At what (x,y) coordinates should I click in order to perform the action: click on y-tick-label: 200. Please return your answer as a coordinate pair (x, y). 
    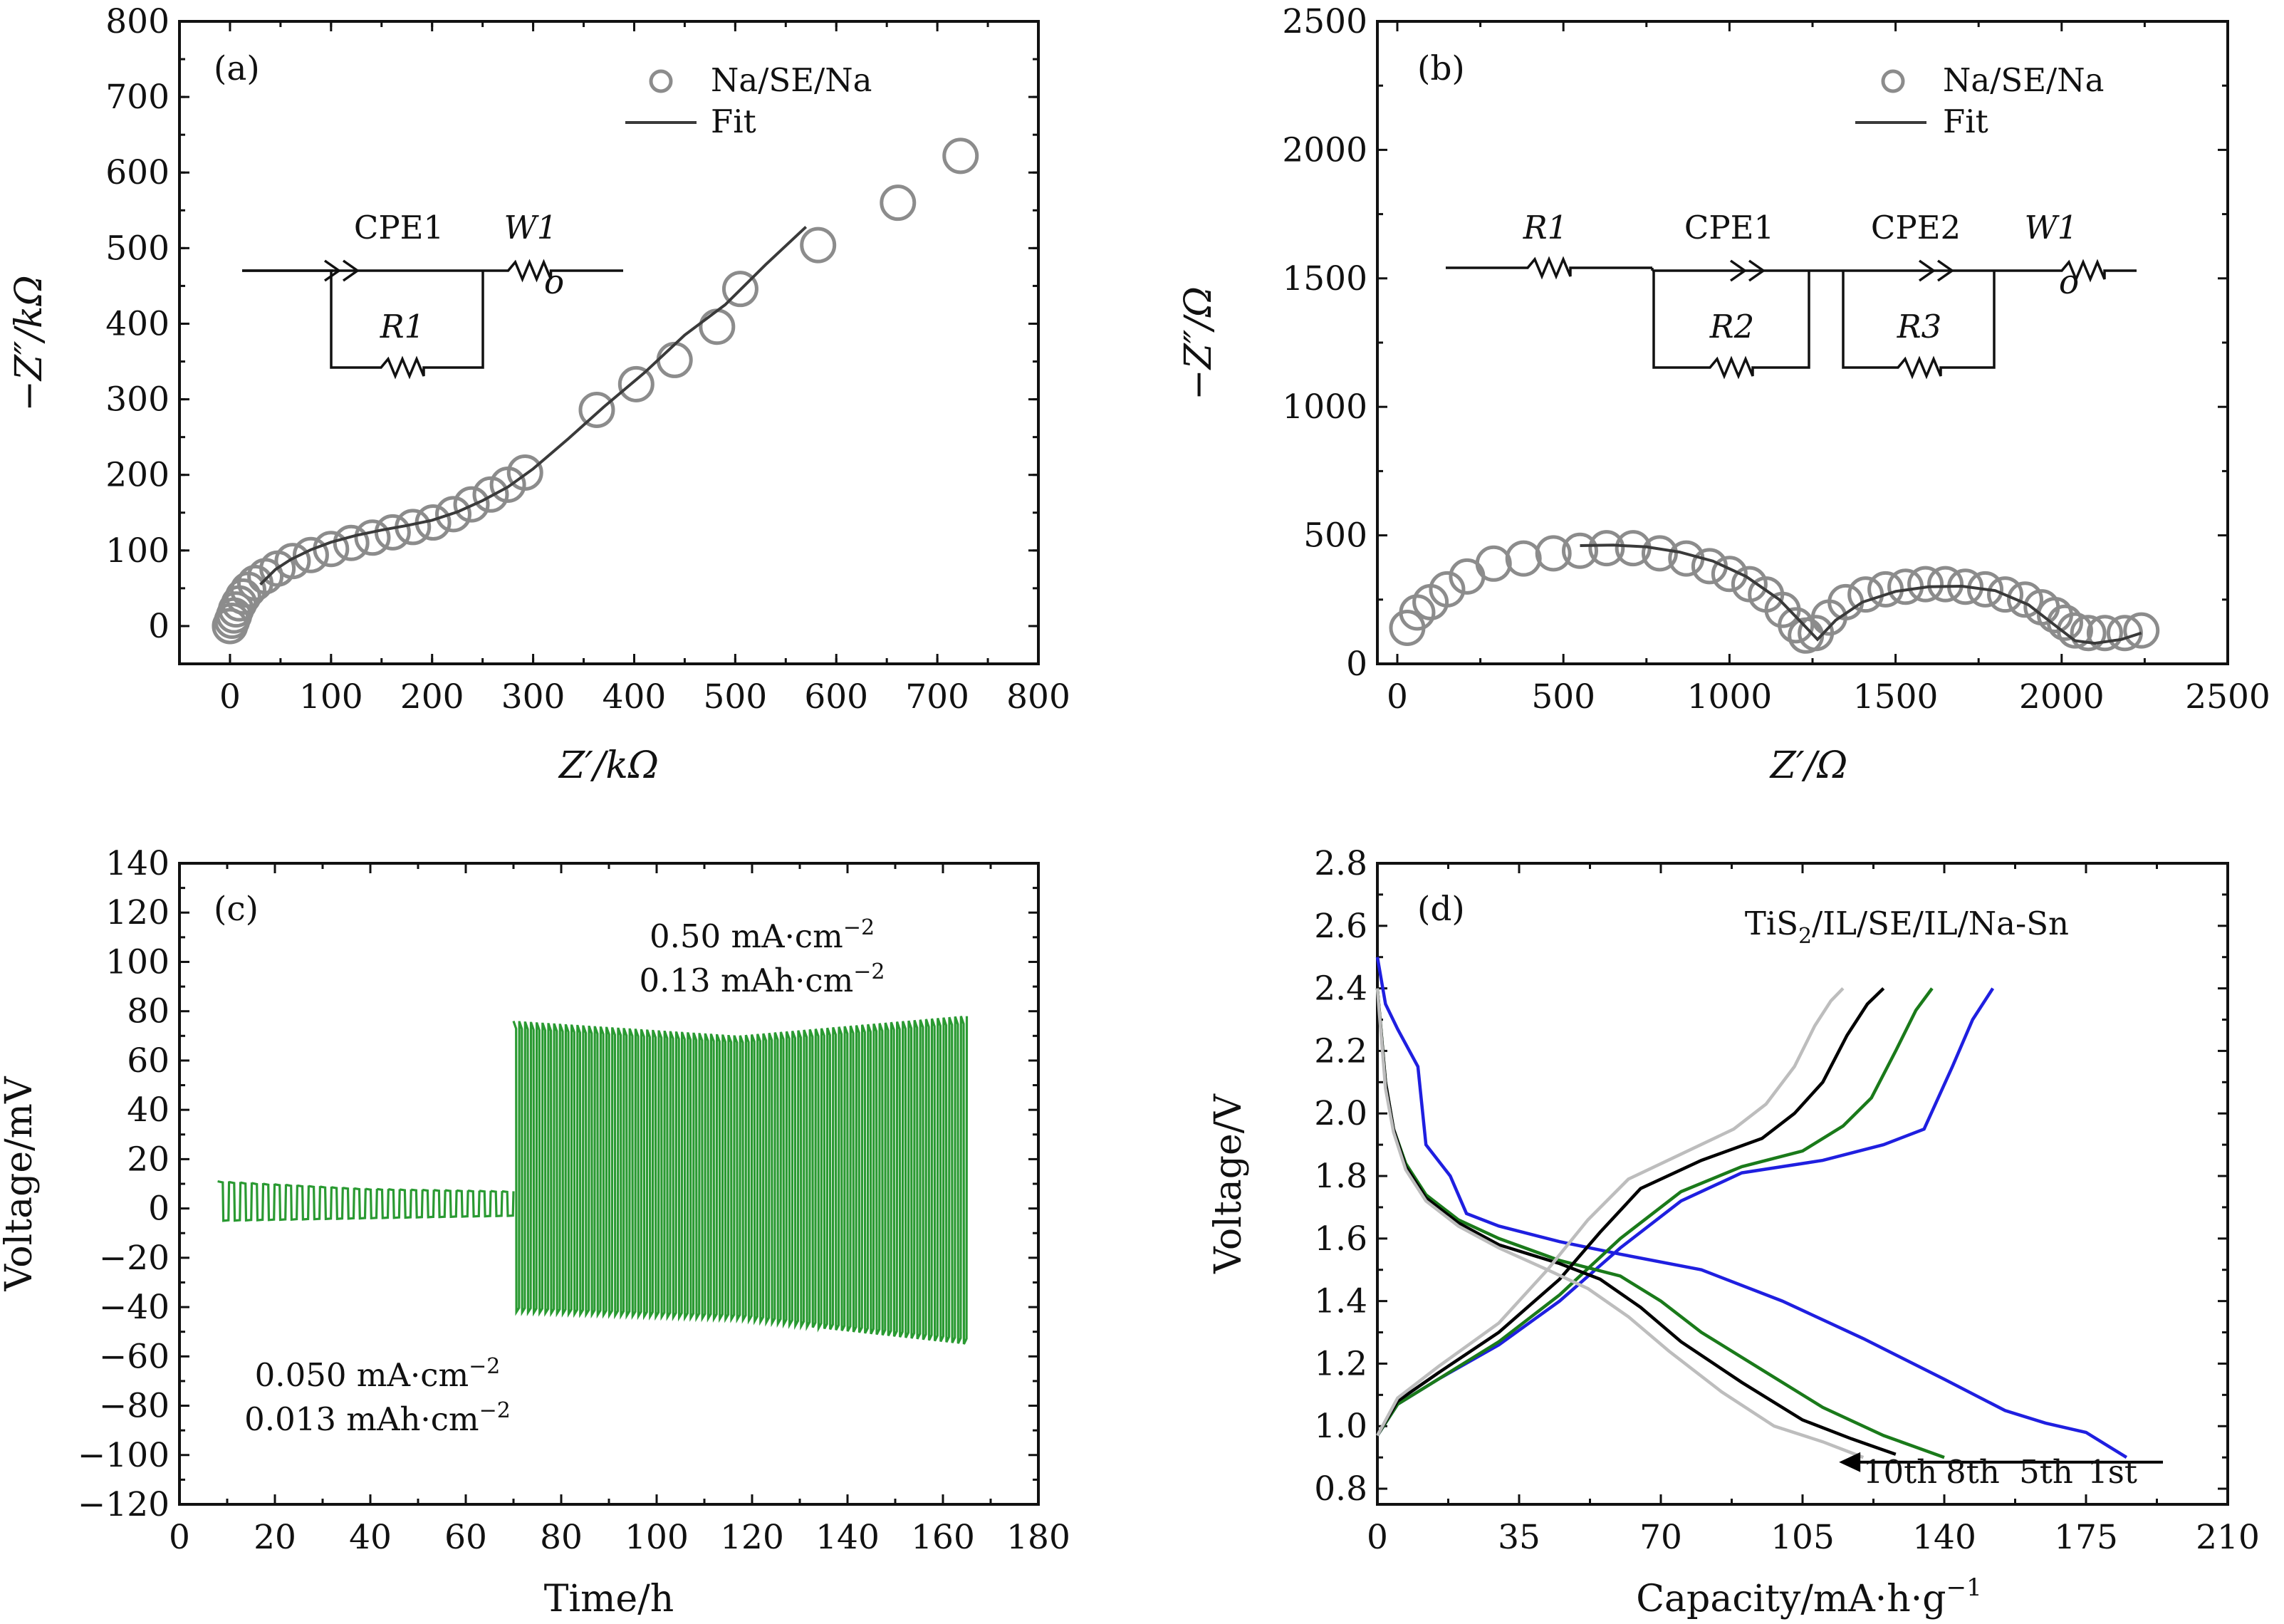
    Looking at the image, I should click on (137, 475).